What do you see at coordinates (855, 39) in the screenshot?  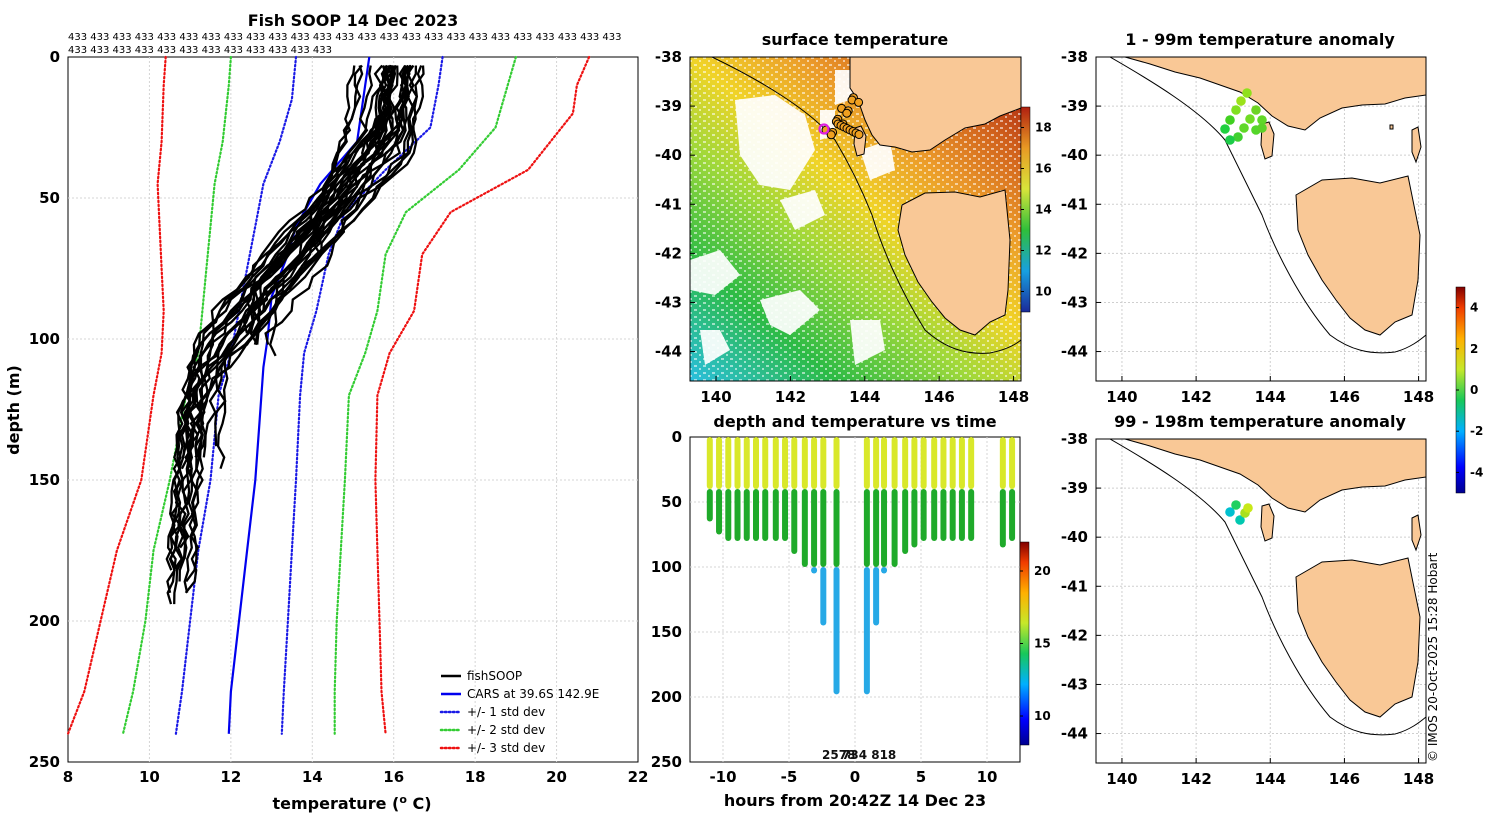 I see `sst-title: surface temperature` at bounding box center [855, 39].